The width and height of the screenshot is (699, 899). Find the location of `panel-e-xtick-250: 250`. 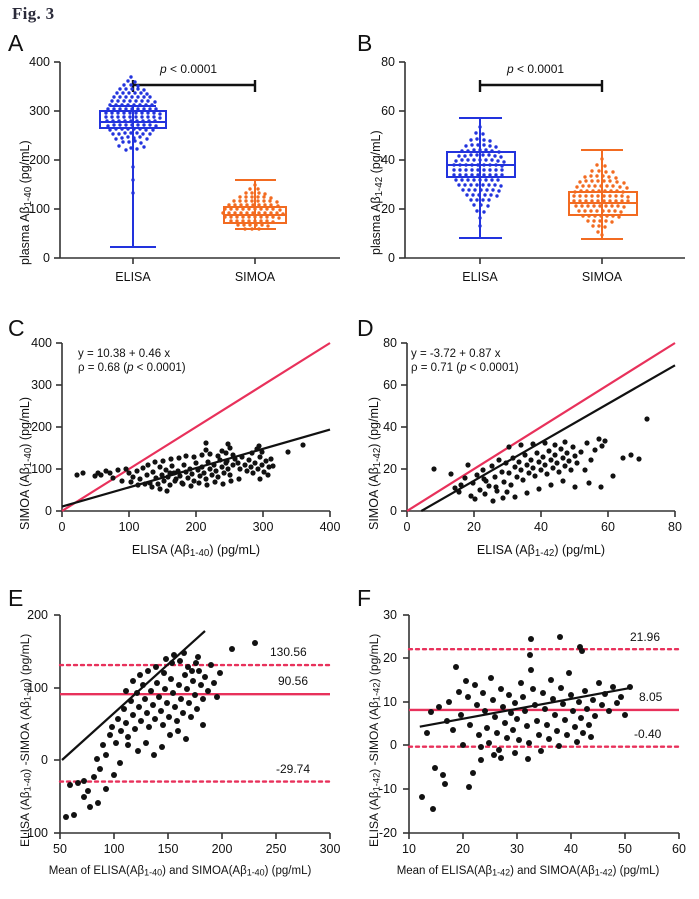

panel-e-xtick-250: 250 is located at coordinates (276, 849).